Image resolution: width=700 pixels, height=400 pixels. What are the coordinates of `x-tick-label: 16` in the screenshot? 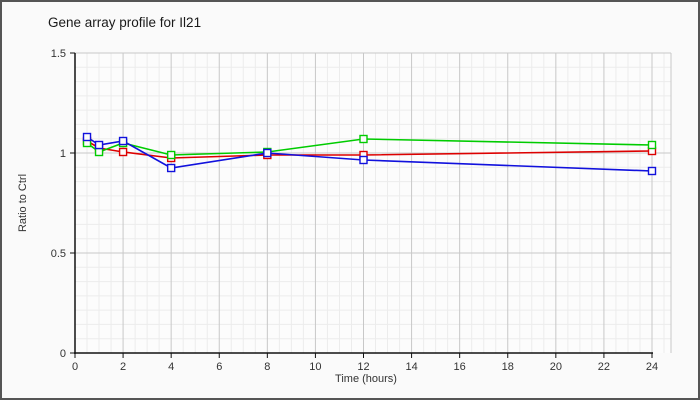 It's located at (460, 367).